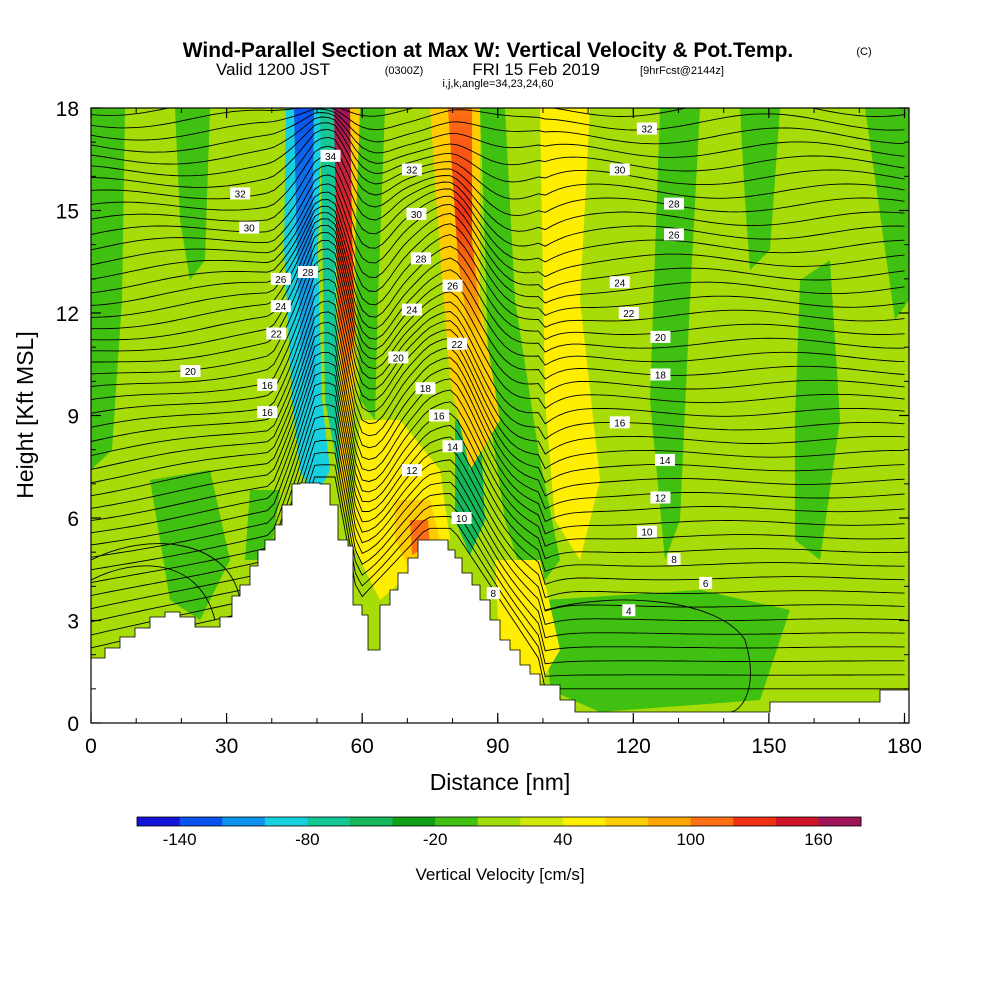 This screenshot has width=1000, height=1000. What do you see at coordinates (67, 212) in the screenshot?
I see `y-tick-label: 15` at bounding box center [67, 212].